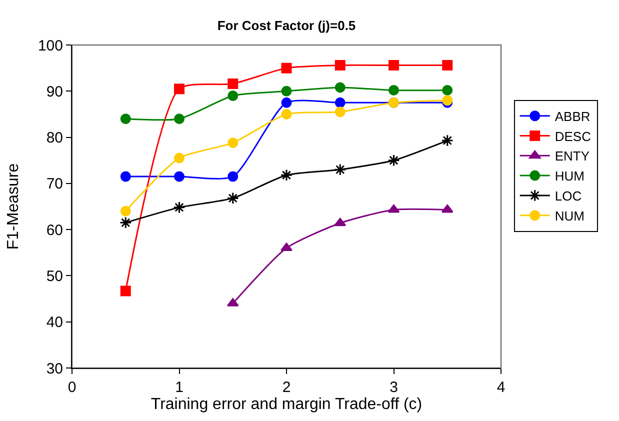 The width and height of the screenshot is (619, 421). What do you see at coordinates (50, 45) in the screenshot?
I see `y-tick-label: 100` at bounding box center [50, 45].